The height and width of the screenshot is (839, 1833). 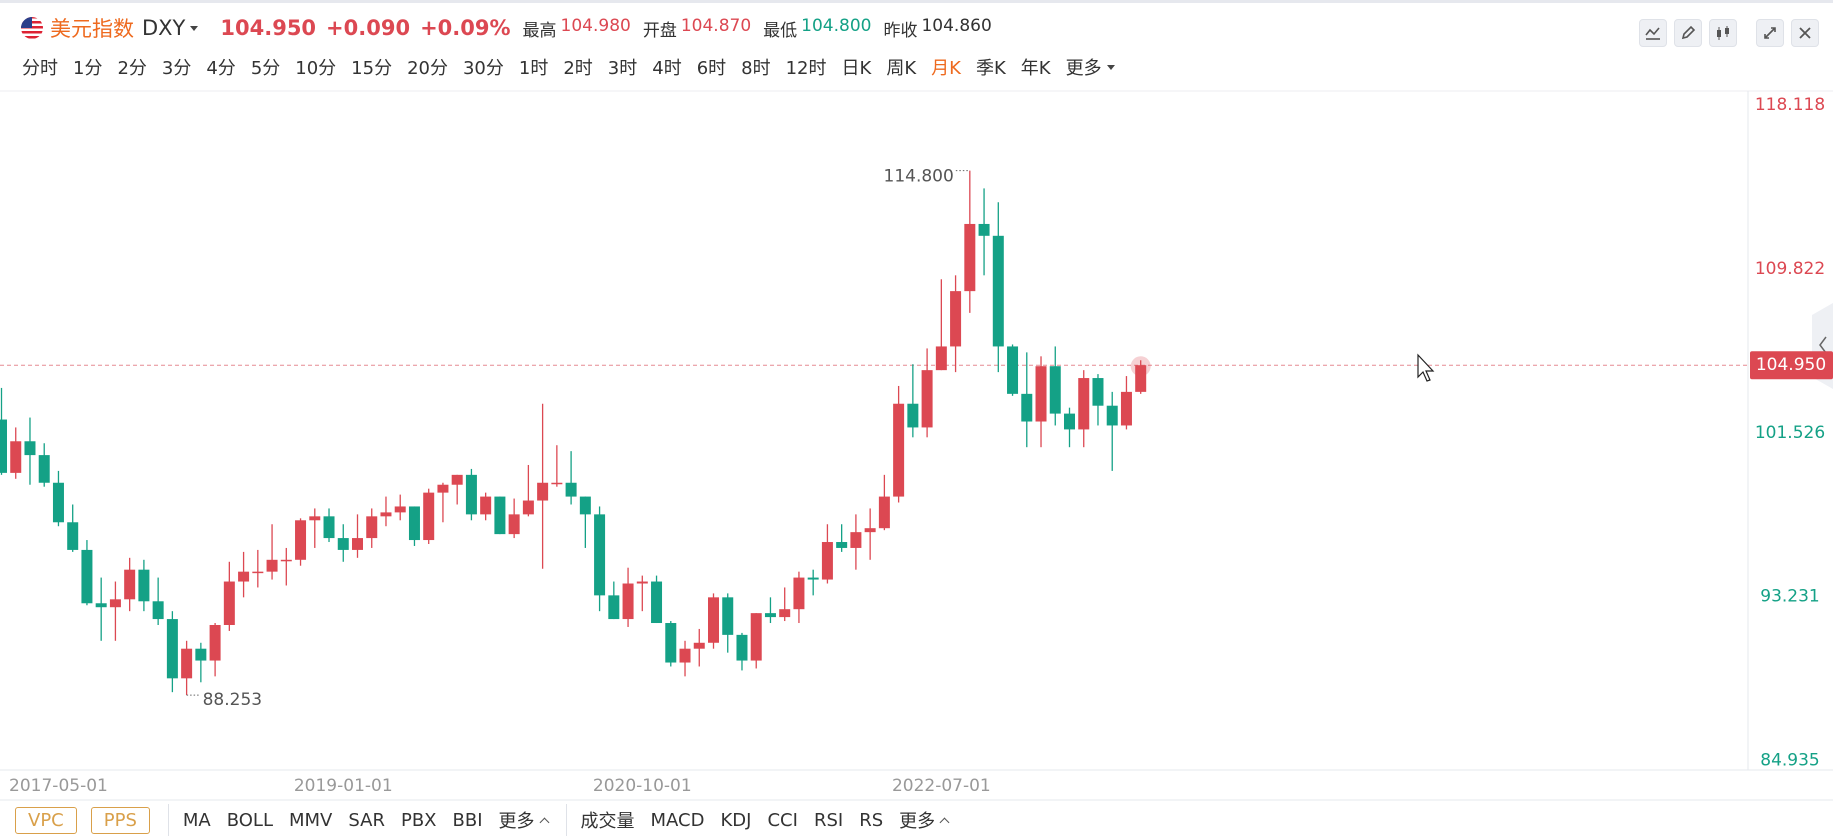 What do you see at coordinates (806, 68) in the screenshot?
I see `period-tab: 12时` at bounding box center [806, 68].